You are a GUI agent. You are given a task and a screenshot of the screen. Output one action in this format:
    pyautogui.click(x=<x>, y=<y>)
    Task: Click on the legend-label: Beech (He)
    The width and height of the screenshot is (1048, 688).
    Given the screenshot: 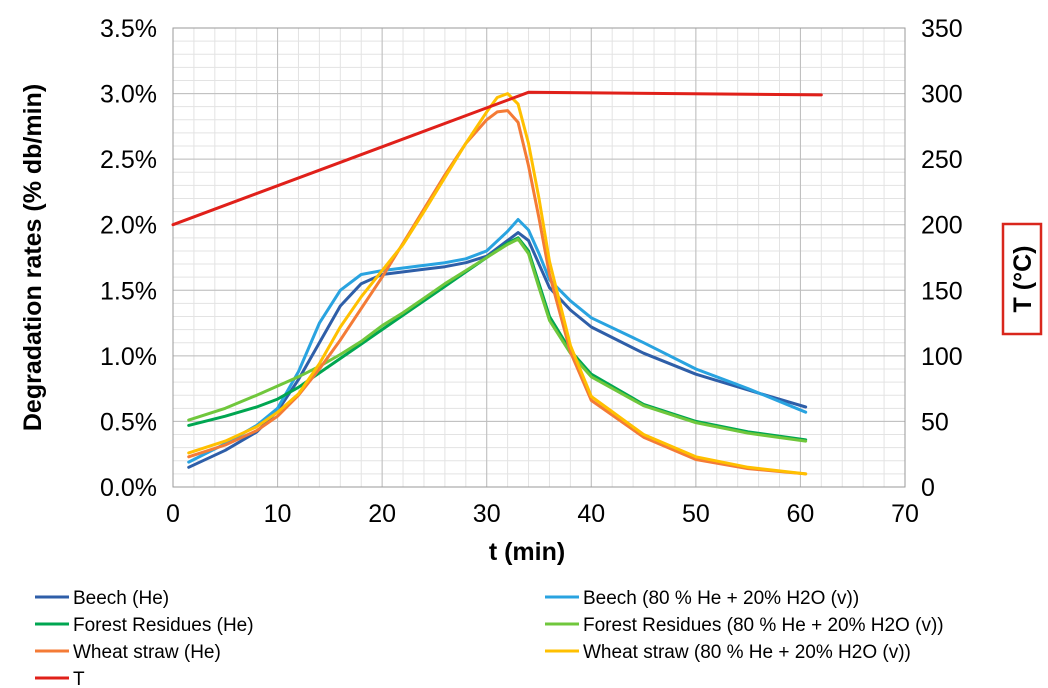 What is the action you would take?
    pyautogui.click(x=121, y=598)
    